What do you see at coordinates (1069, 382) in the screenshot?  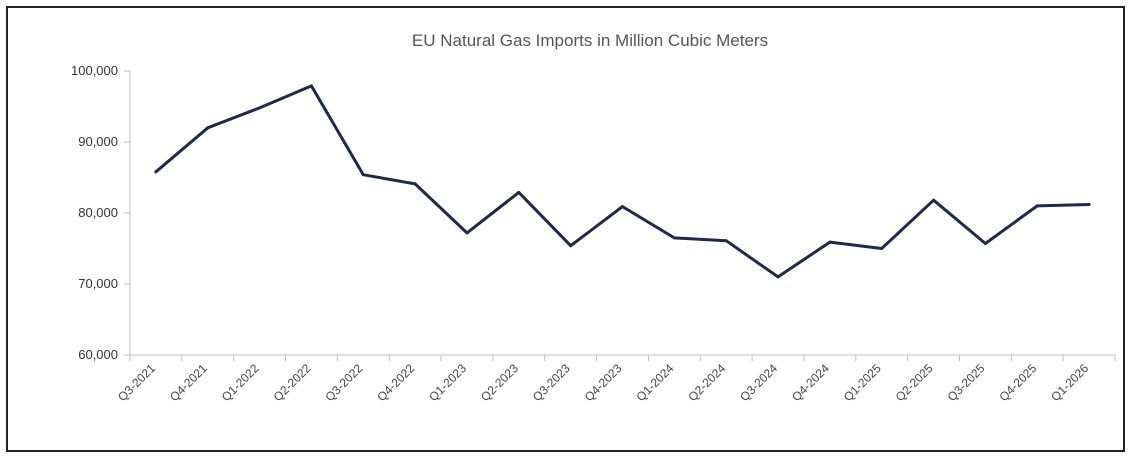 I see `x-tick-label: Q1-2026` at bounding box center [1069, 382].